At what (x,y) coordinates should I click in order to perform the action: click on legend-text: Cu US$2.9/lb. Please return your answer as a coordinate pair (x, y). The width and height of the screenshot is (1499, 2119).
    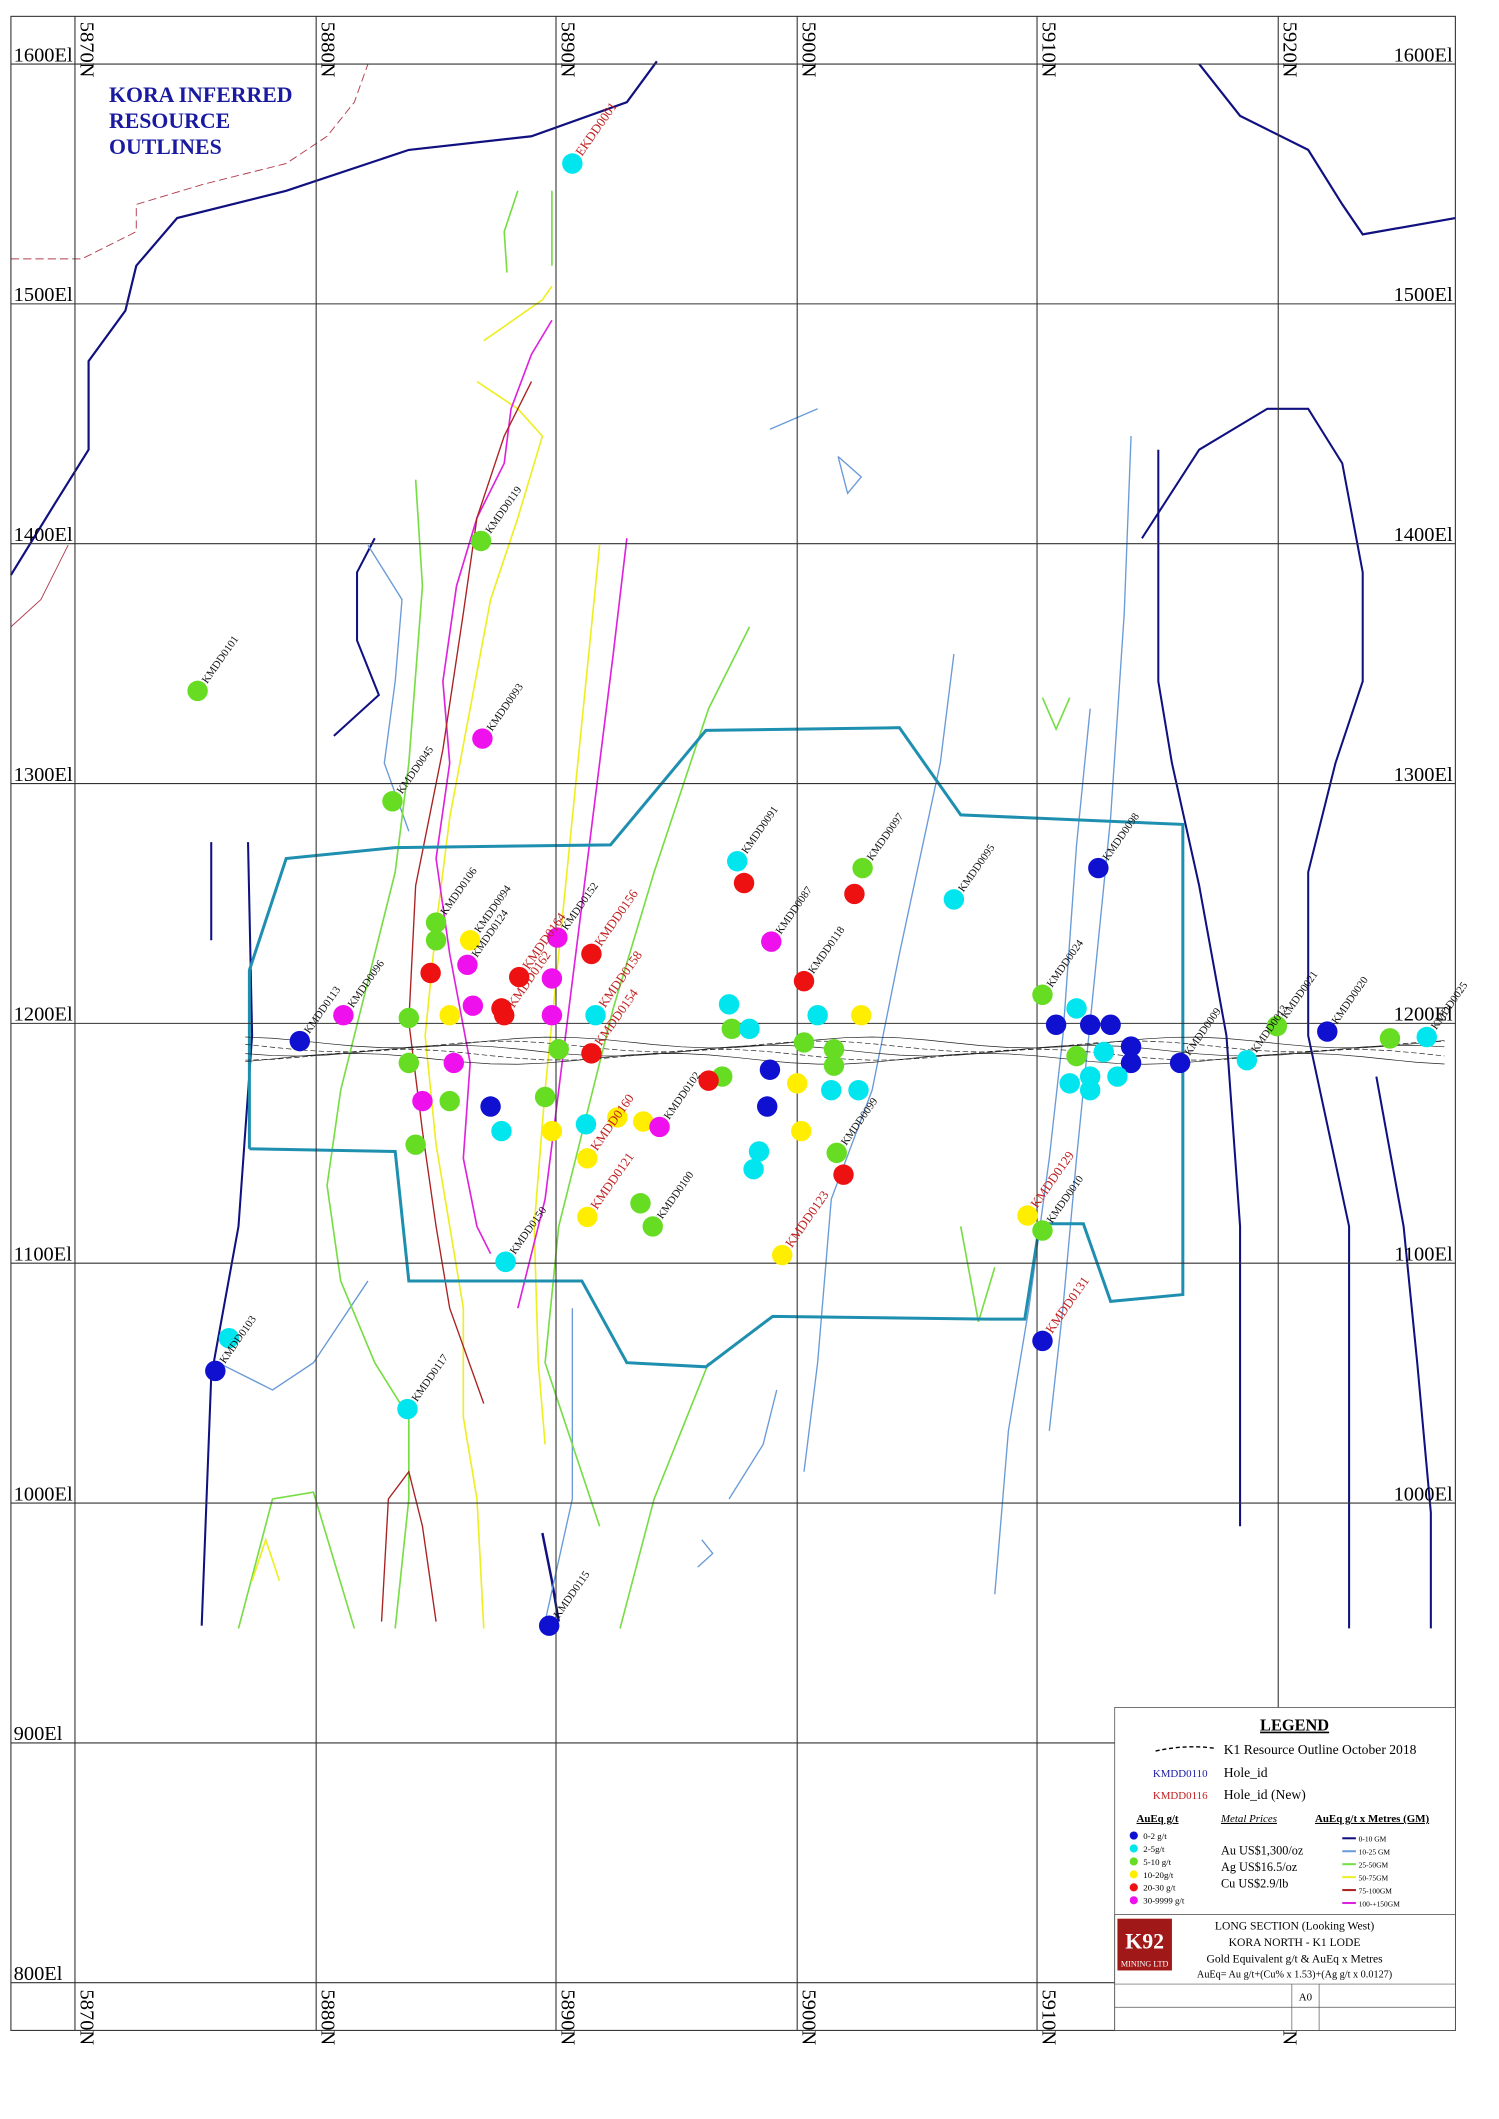
    Looking at the image, I should click on (1254, 1883).